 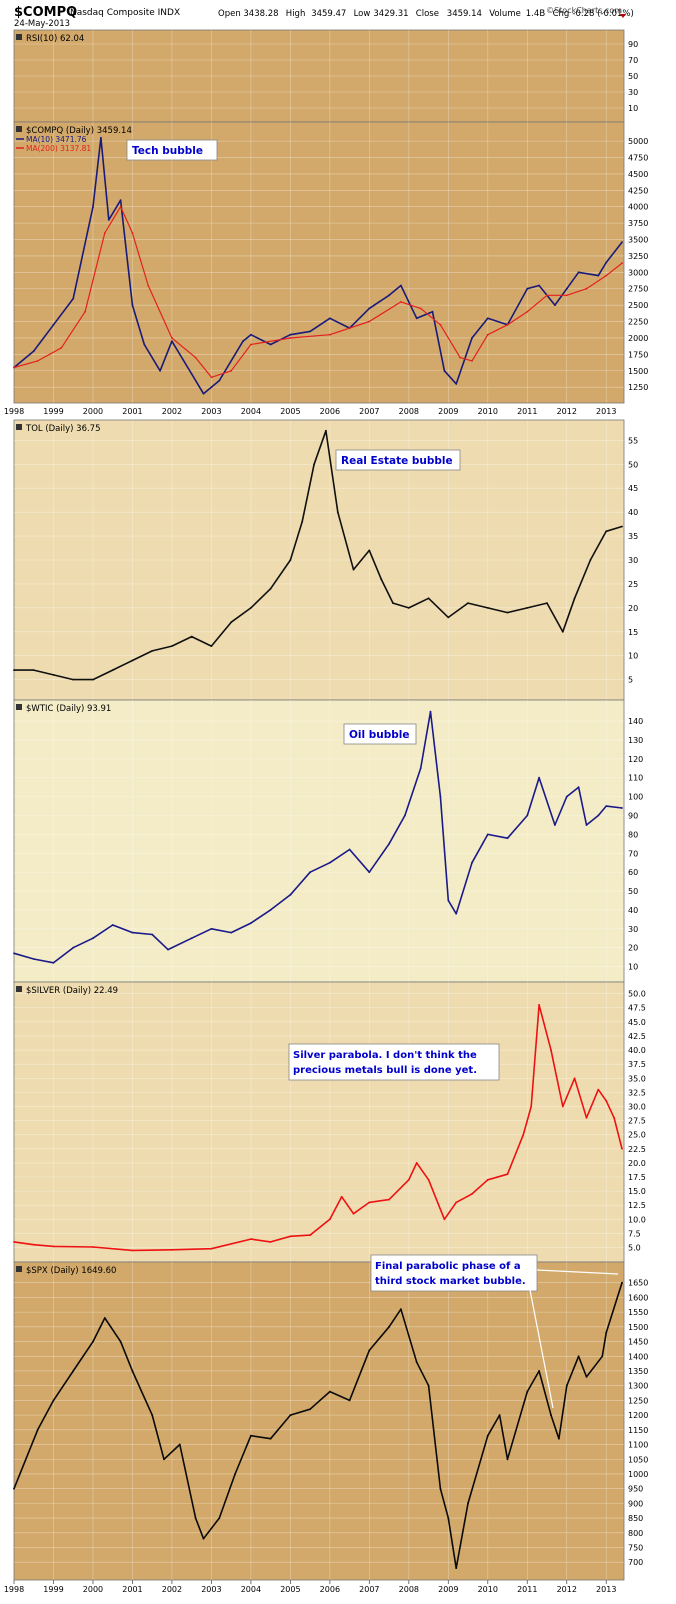 I want to click on y-tick-label: 110, so click(x=635, y=778).